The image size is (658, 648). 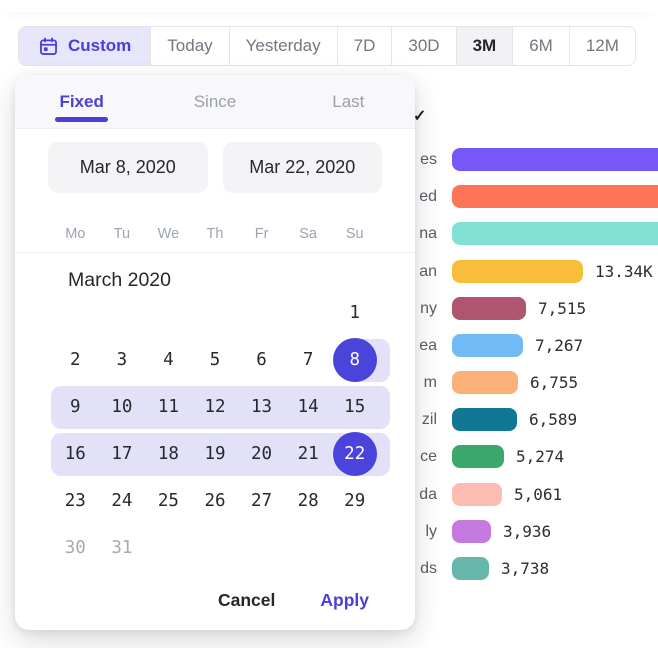 I want to click on country-label-fragment: es, so click(x=428, y=159).